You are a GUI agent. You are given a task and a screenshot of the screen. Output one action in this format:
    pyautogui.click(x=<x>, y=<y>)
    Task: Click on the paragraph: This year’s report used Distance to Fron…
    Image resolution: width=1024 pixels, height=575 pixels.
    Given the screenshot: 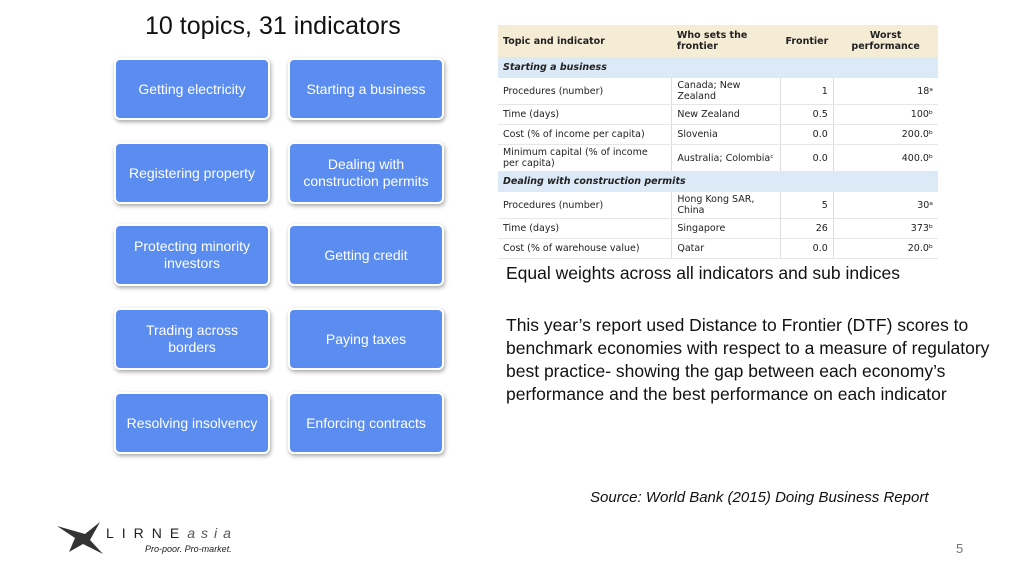 What is the action you would take?
    pyautogui.click(x=748, y=359)
    